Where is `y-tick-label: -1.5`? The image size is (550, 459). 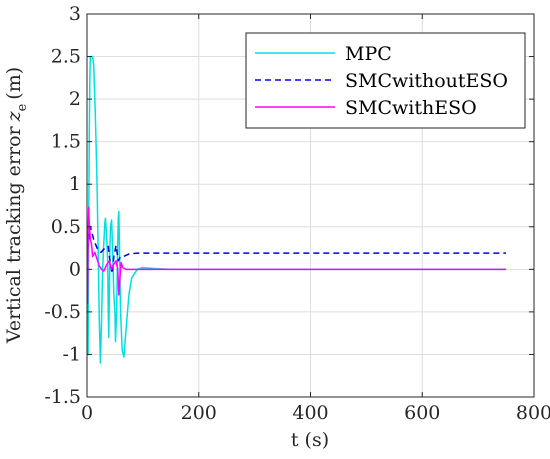
y-tick-label: -1.5 is located at coordinates (62, 397).